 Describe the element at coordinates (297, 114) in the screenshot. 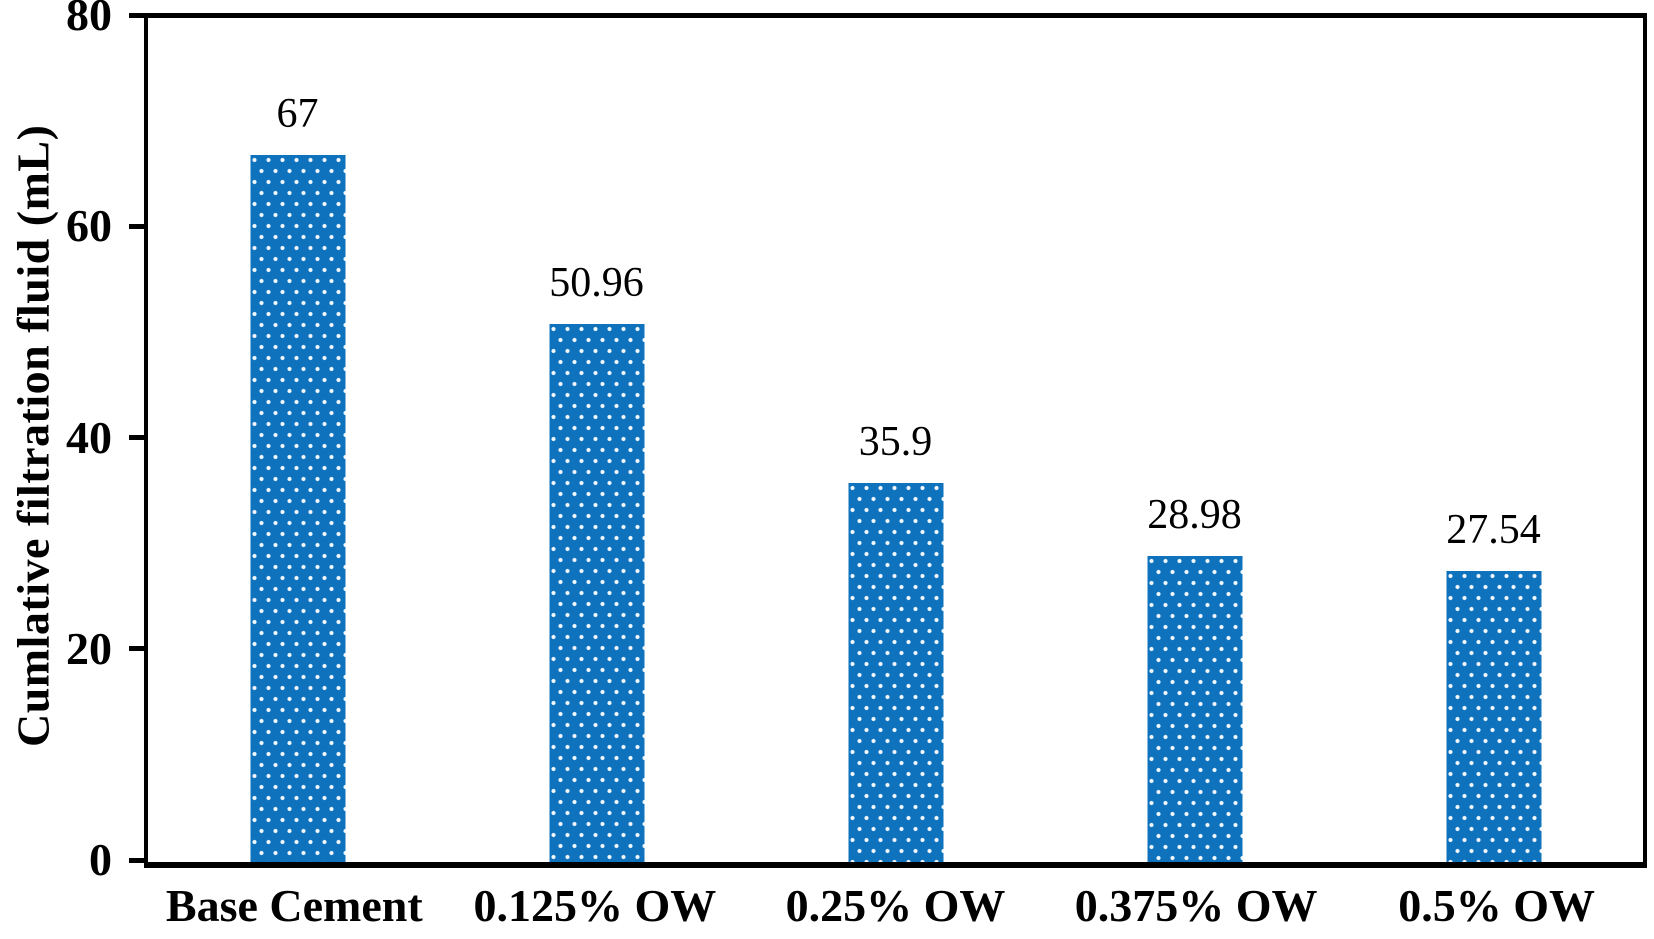

I see `bar-value-label: 67` at that location.